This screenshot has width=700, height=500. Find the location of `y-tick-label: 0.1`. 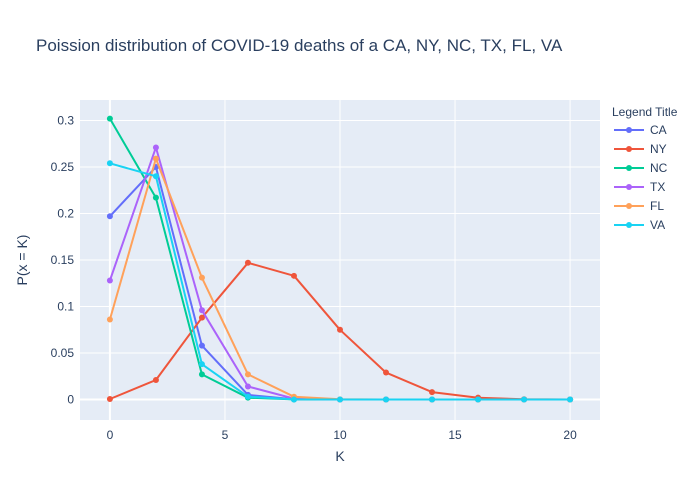

y-tick-label: 0.1 is located at coordinates (65, 307).